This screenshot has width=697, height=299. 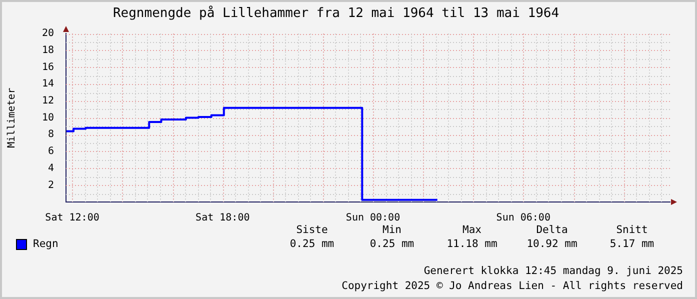 I want to click on text: Min, so click(x=392, y=230).